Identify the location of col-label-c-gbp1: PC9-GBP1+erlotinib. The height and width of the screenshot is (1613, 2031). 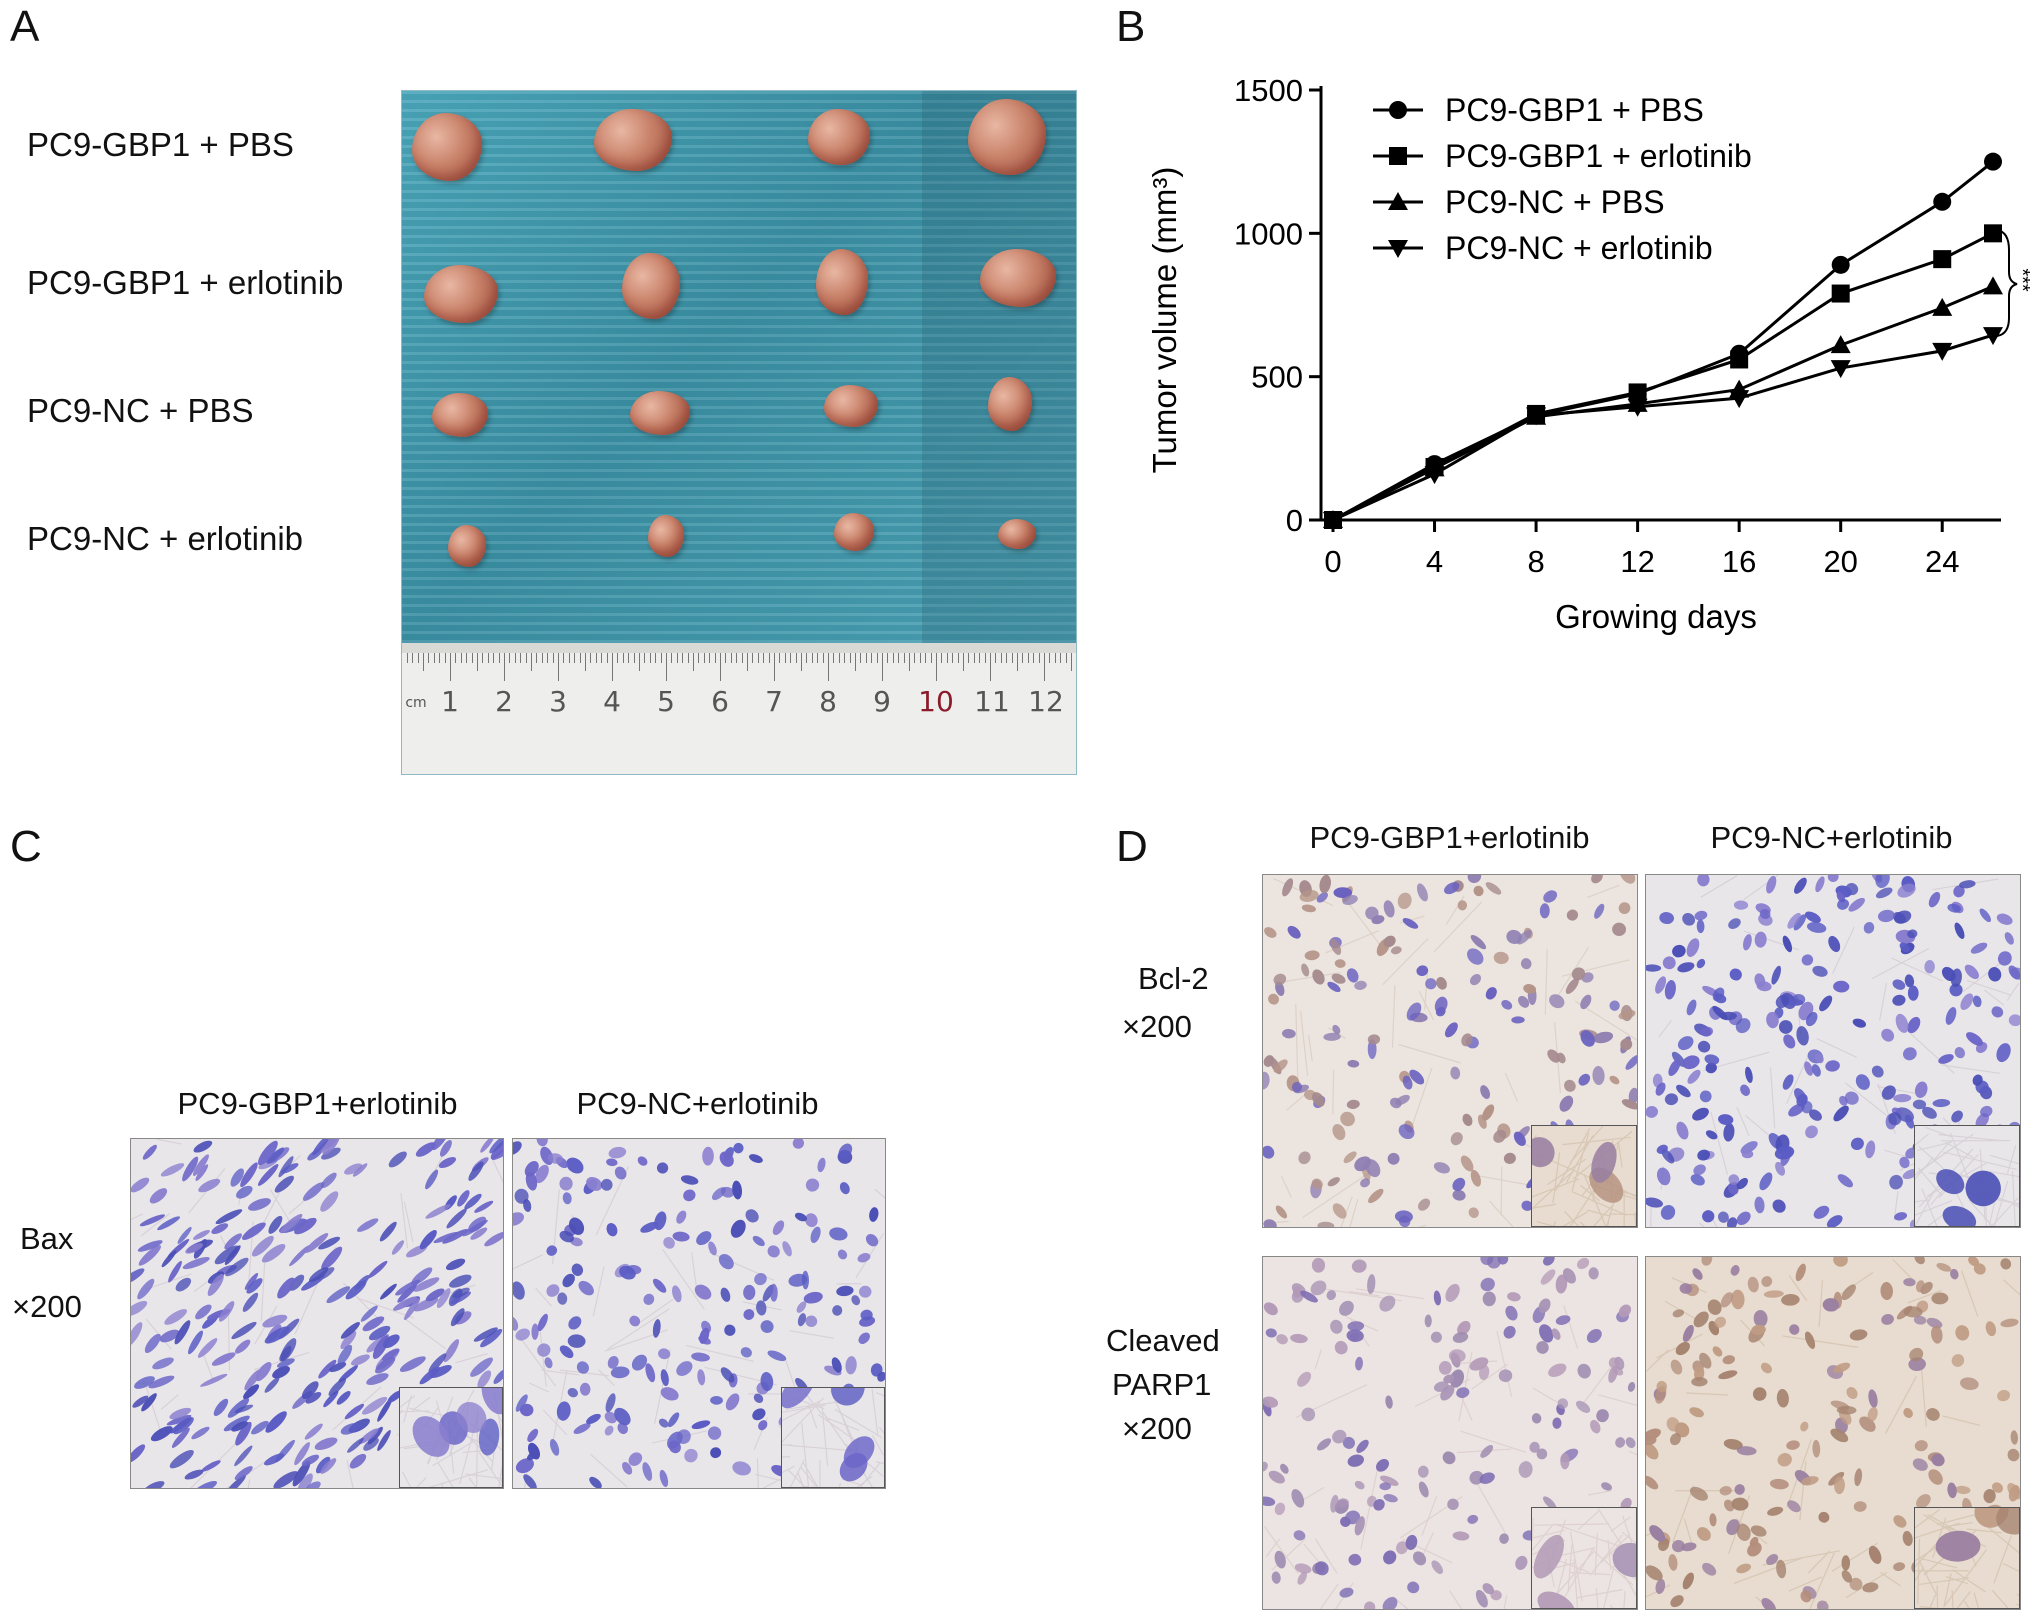
(317, 1103).